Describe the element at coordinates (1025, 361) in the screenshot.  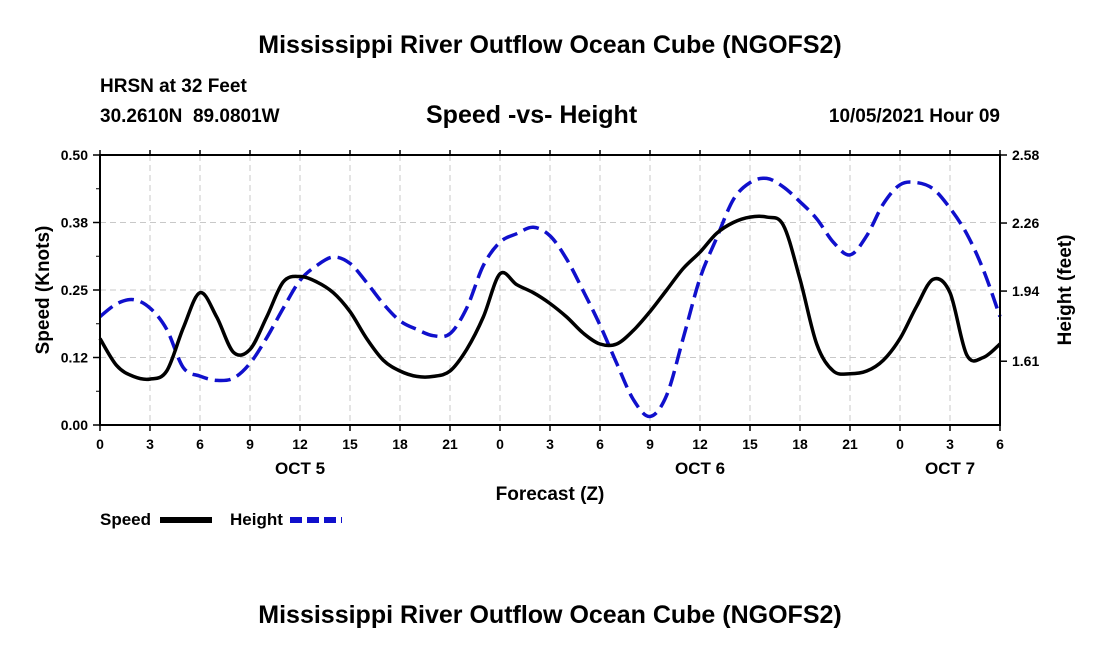
I see `y2-tick-label: 1.61` at that location.